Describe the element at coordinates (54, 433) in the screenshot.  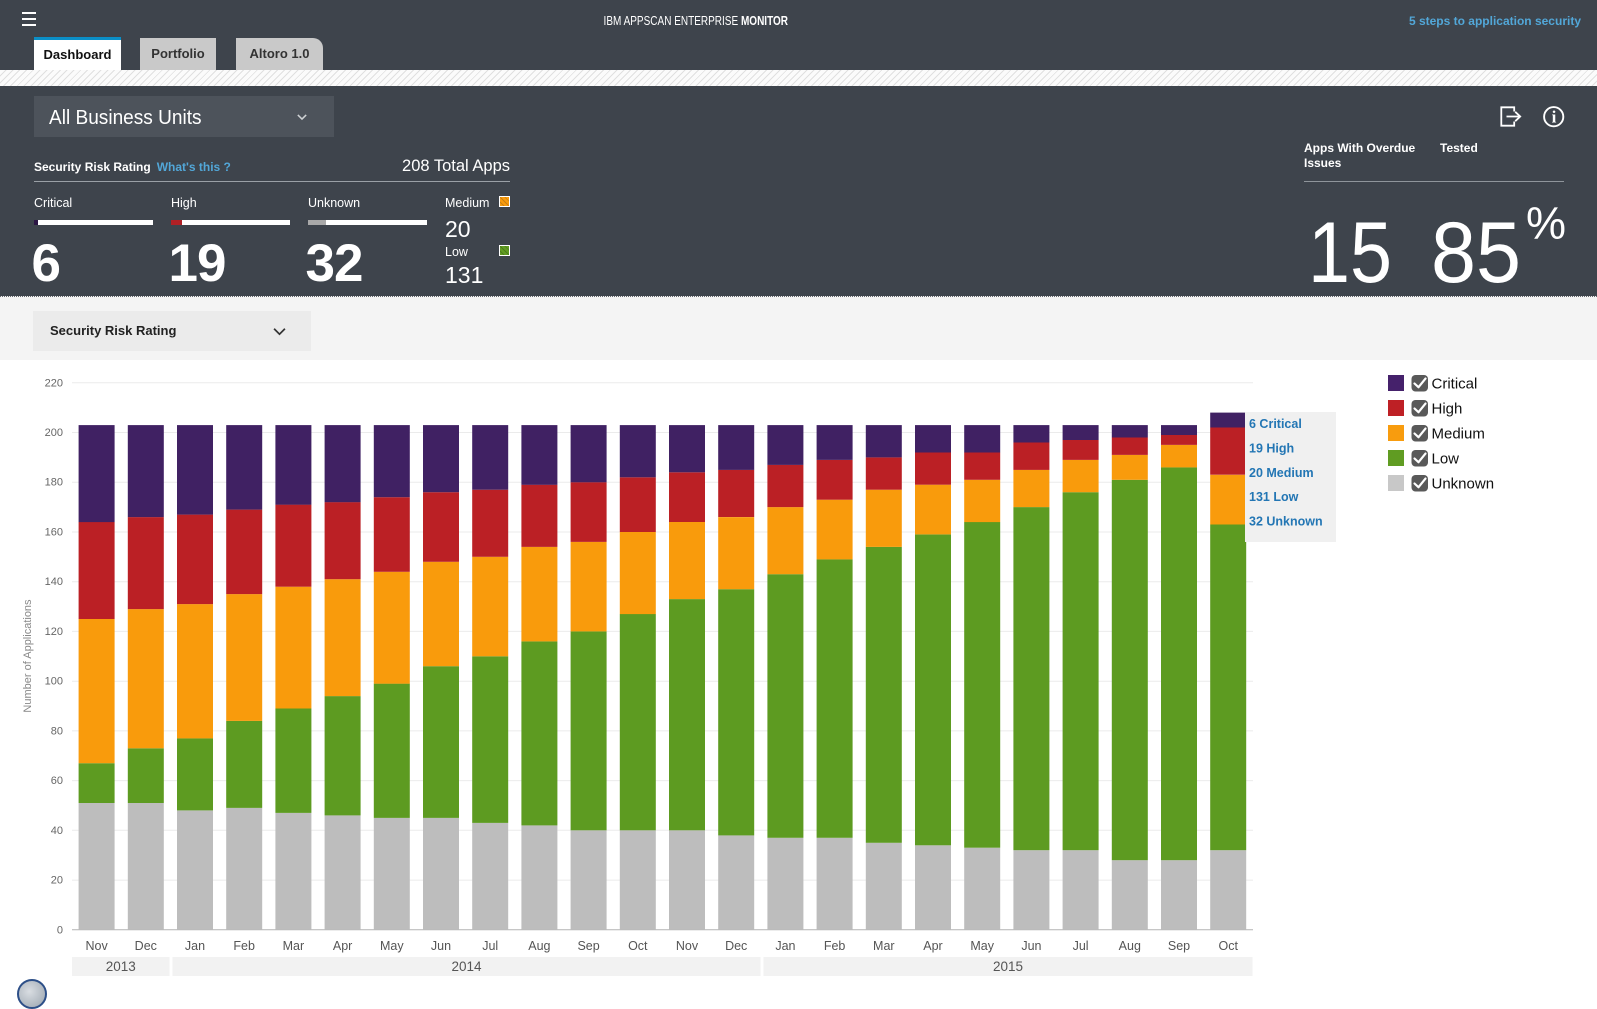
I see `svg-text: 200` at that location.